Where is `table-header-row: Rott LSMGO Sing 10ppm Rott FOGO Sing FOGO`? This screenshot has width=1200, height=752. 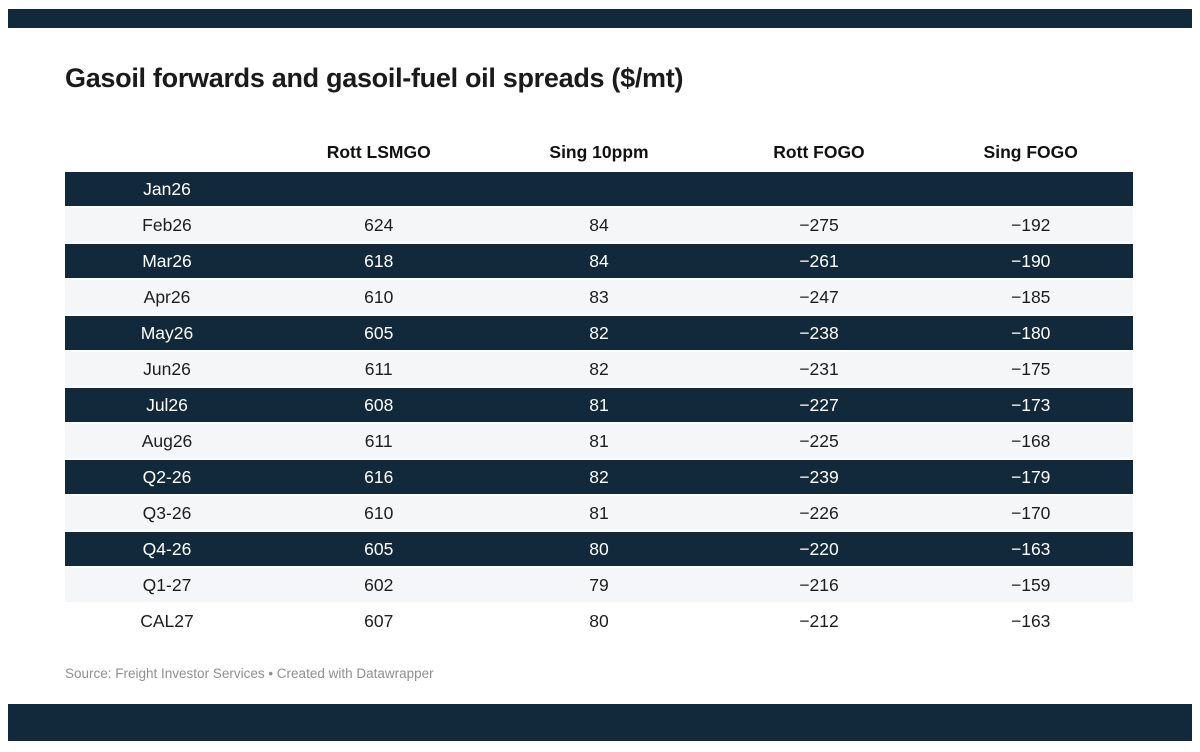
table-header-row: Rott LSMGO Sing 10ppm Rott FOGO Sing FOGO is located at coordinates (599, 153).